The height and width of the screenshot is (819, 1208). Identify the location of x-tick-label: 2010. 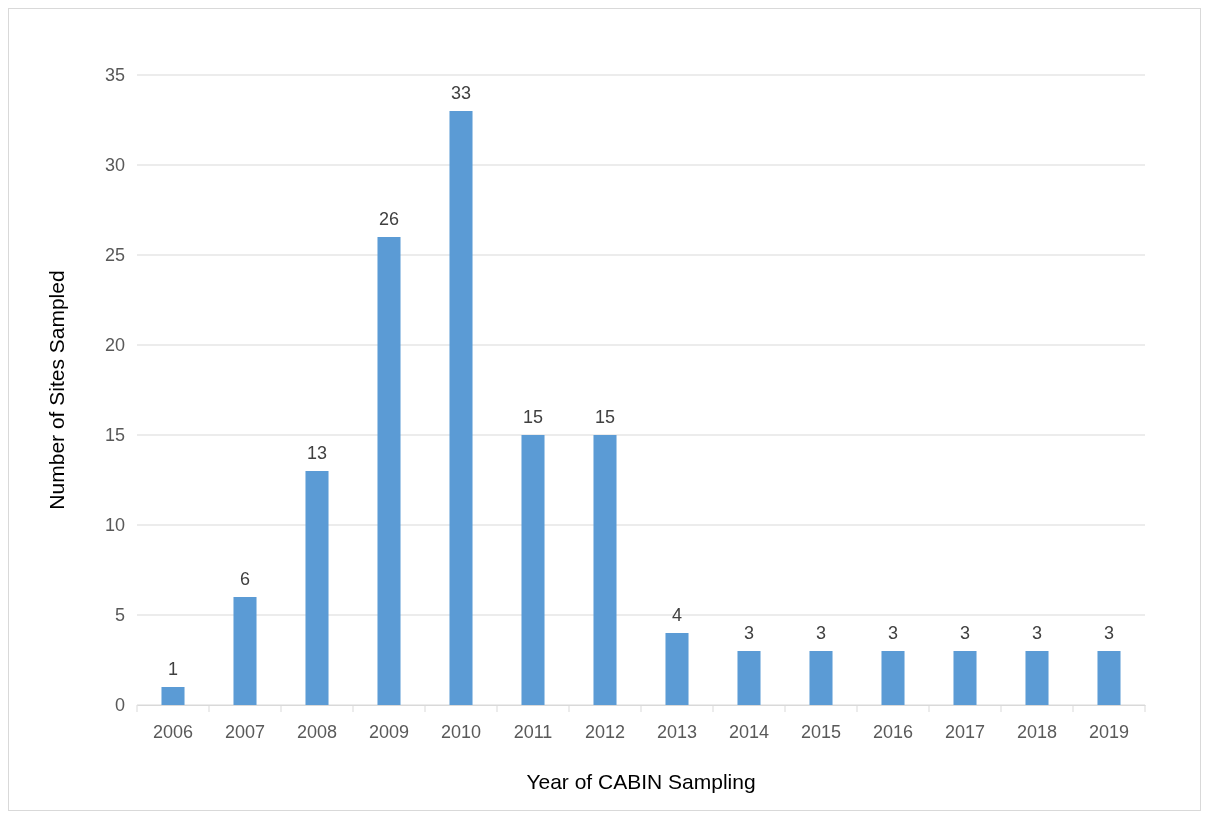
(461, 731).